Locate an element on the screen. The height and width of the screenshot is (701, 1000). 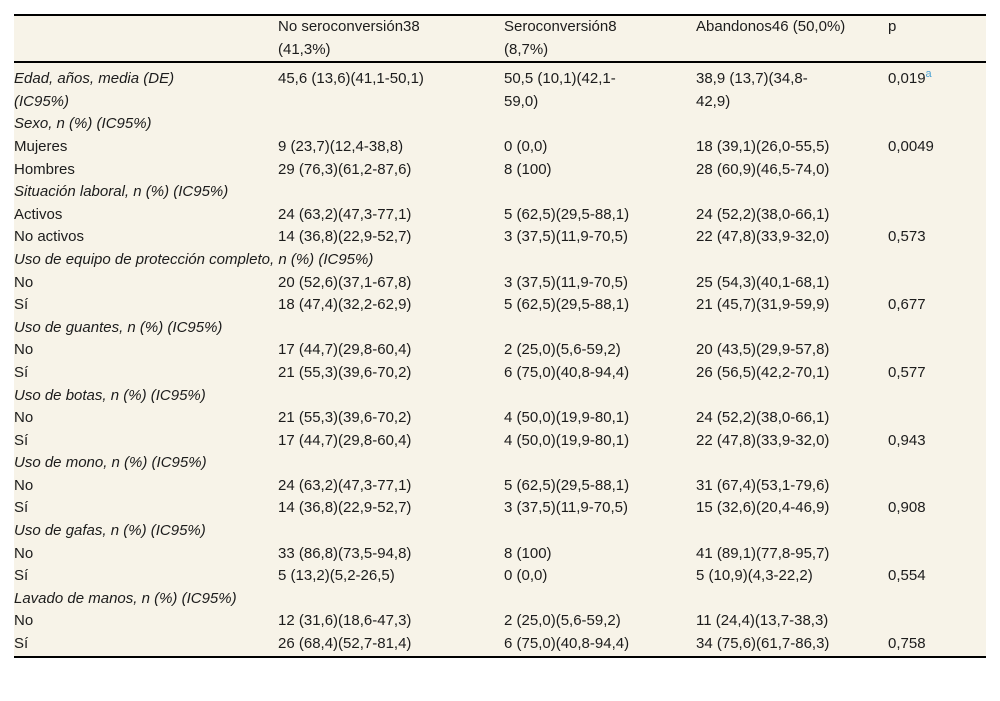
p-value-cell: 0,0049 is located at coordinates (937, 147).